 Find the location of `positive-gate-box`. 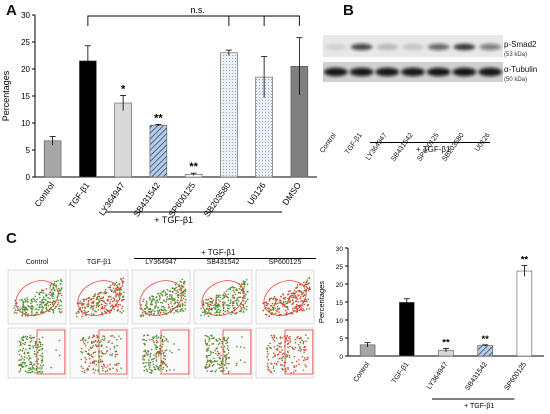

positive-gate-box is located at coordinates (237, 352).